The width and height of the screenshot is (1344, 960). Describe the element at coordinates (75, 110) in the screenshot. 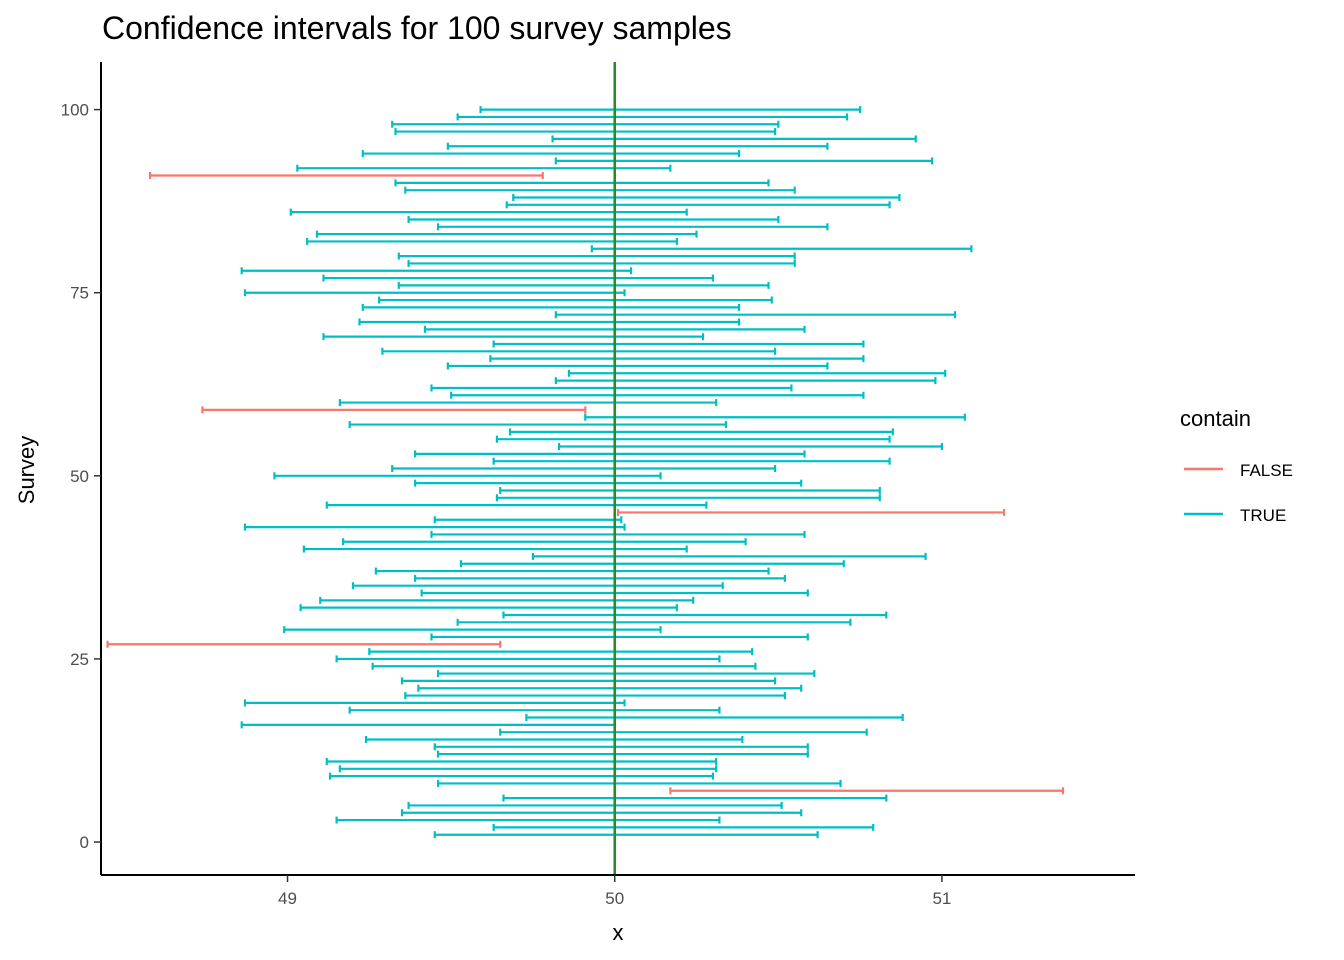

I see `y-tick-label: 100` at that location.